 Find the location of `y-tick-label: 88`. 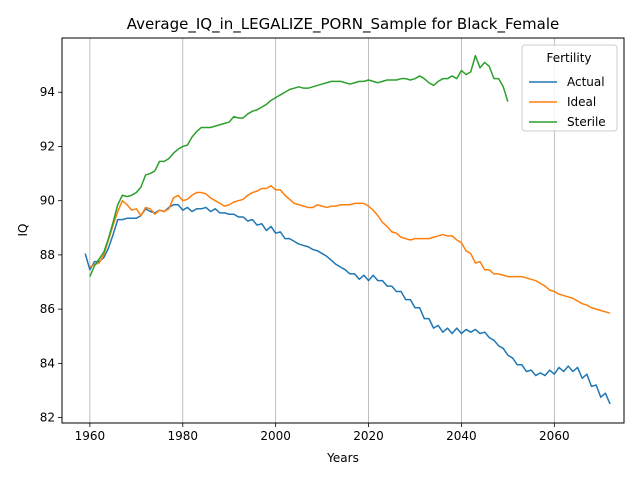

y-tick-label: 88 is located at coordinates (47, 255).